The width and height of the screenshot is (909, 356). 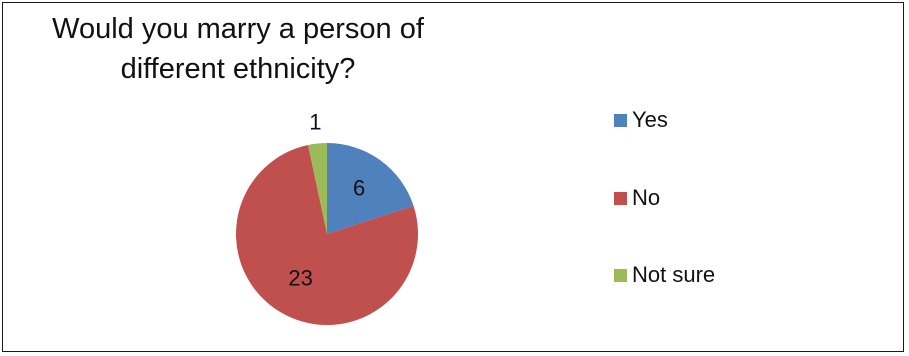 I want to click on legend-swatch-not-sure, so click(x=620, y=275).